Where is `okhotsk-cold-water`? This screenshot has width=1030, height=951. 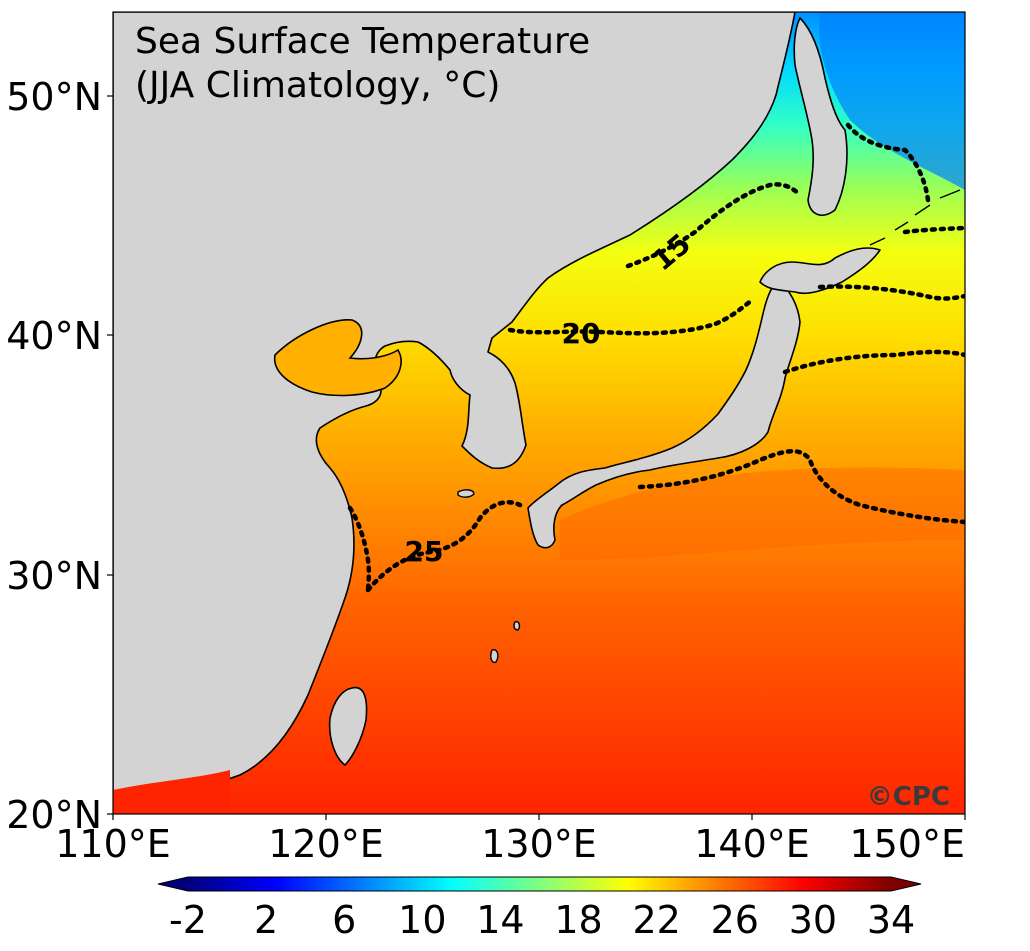 okhotsk-cold-water is located at coordinates (892, 101).